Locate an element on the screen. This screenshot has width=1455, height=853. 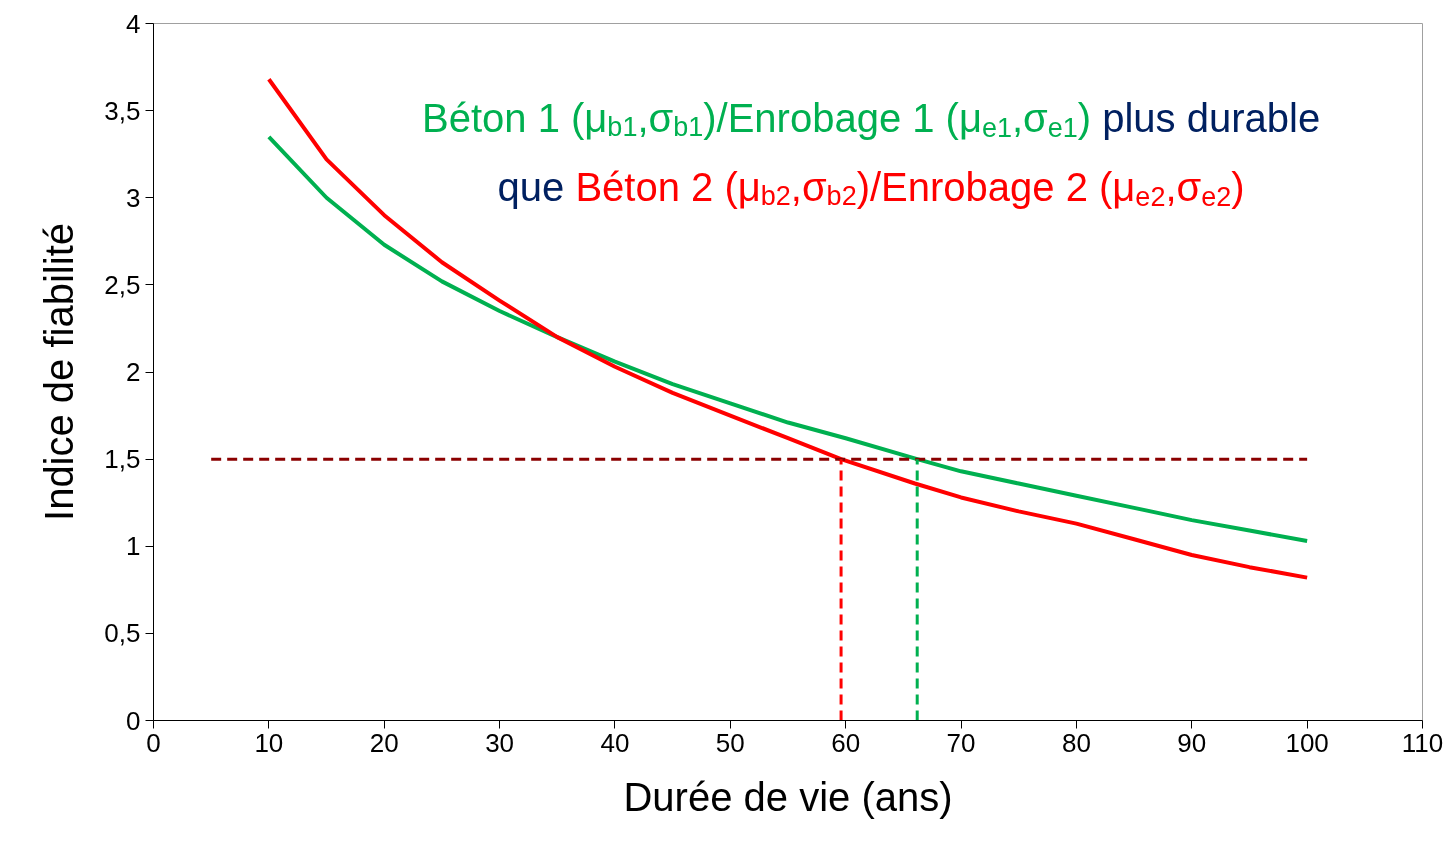
x-tick-label: 70 is located at coordinates (961, 742).